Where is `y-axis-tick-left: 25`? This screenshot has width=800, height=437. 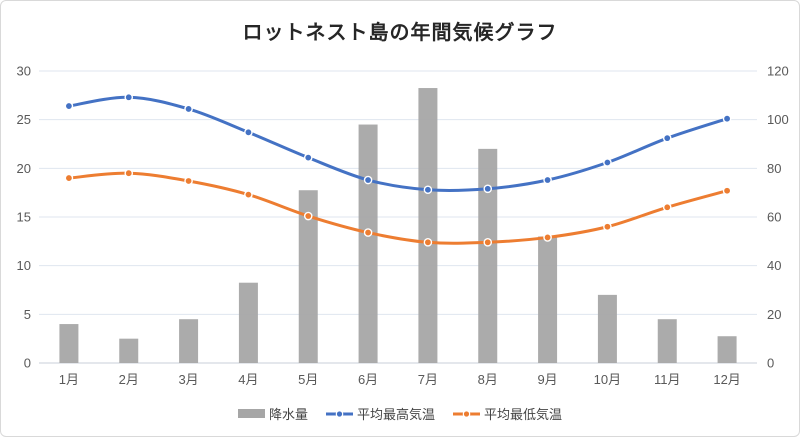
y-axis-tick-left: 25 is located at coordinates (24, 119).